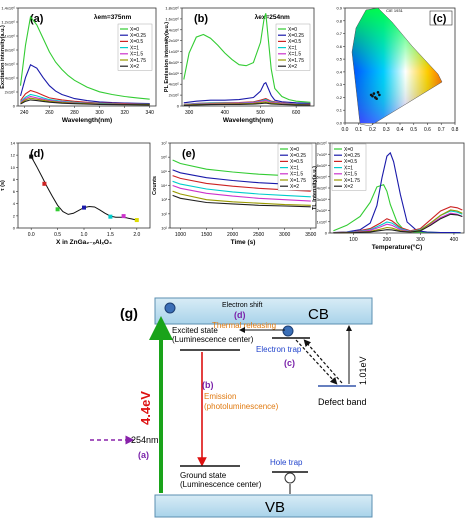 Image resolution: width=474 pixels, height=518 pixels. I want to click on legend-entry: X=2, so click(292, 67).